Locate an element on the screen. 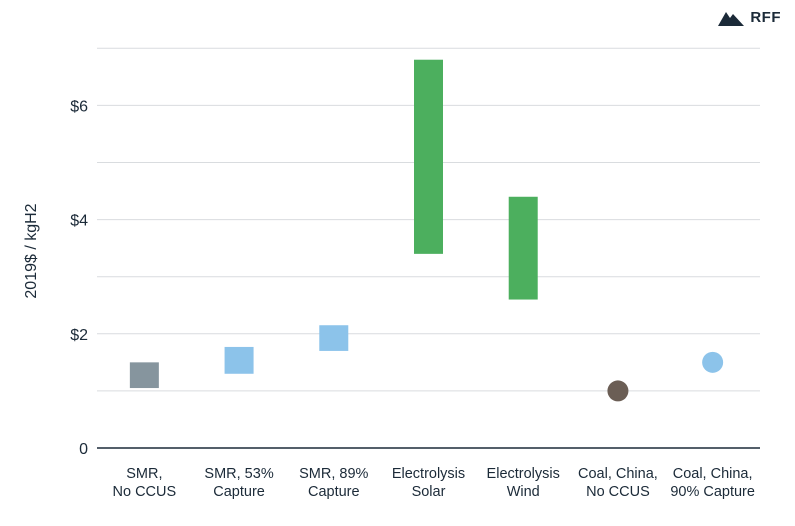 The height and width of the screenshot is (526, 795). category-label-line1: SMR, is located at coordinates (144, 474).